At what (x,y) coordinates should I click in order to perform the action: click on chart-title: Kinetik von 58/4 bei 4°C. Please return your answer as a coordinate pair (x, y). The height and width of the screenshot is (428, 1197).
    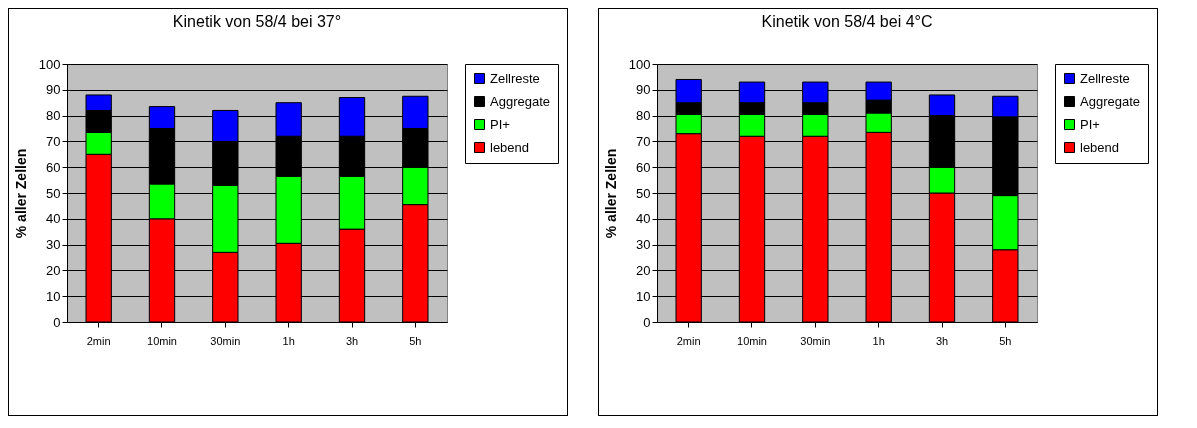
    Looking at the image, I should click on (847, 21).